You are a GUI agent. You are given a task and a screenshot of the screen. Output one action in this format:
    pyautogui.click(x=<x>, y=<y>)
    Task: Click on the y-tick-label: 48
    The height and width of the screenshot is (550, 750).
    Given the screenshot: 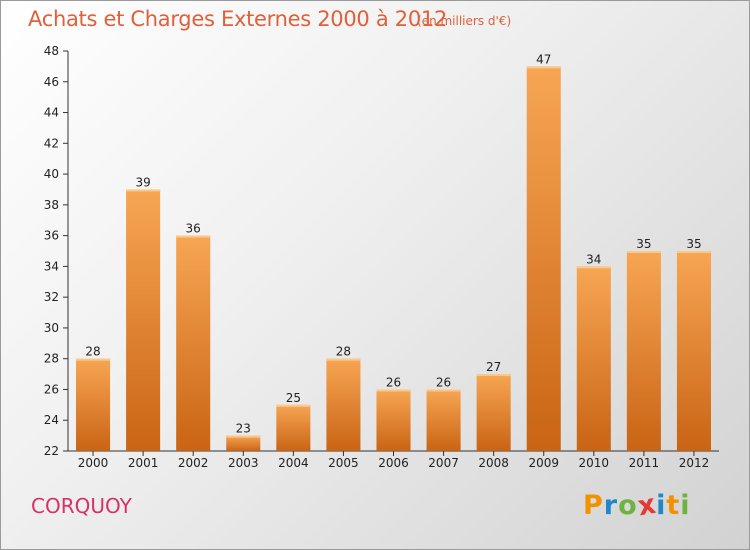 What is the action you would take?
    pyautogui.click(x=51, y=51)
    